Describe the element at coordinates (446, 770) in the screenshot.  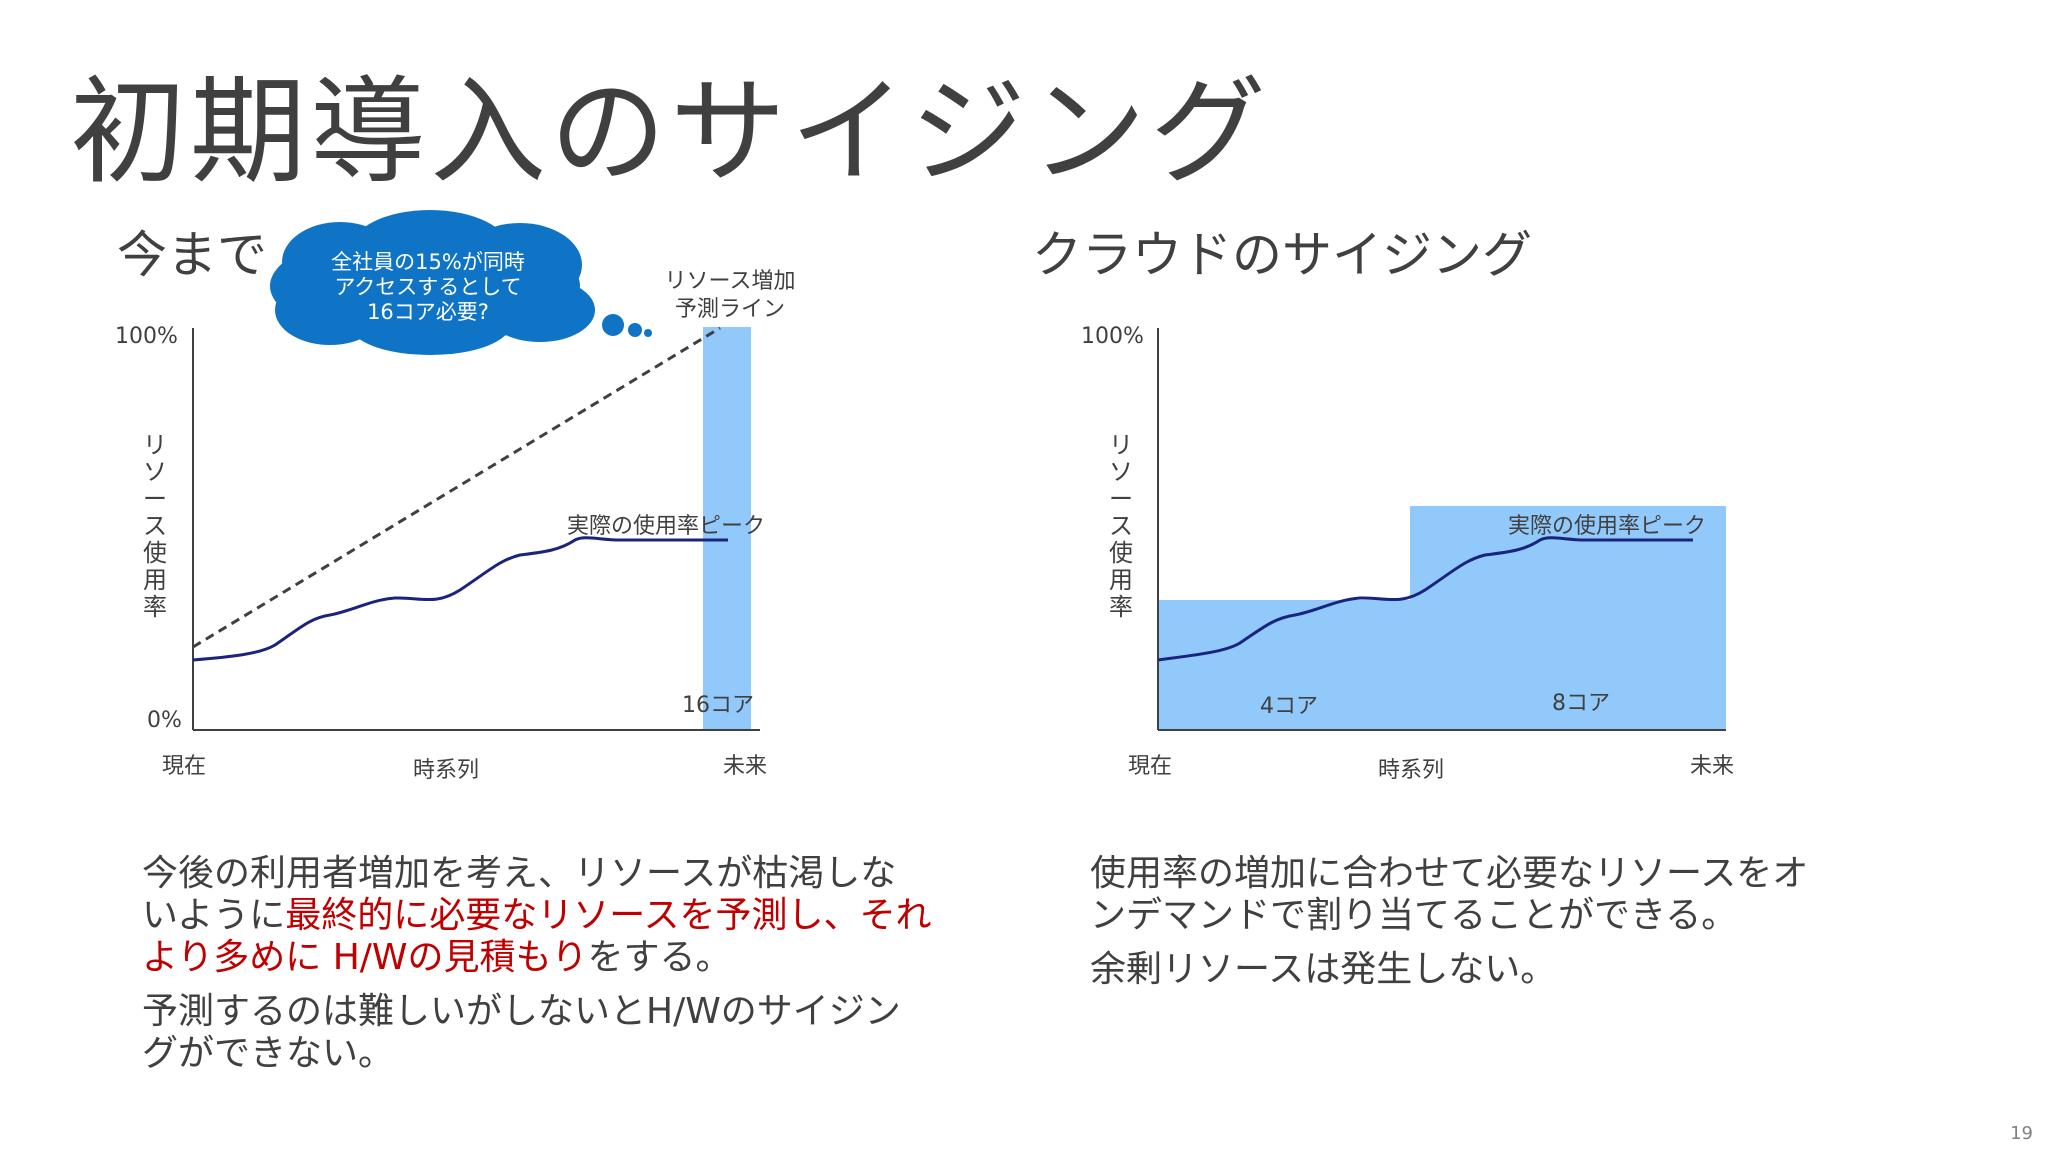
I see `left-x-mid: 時系列` at that location.